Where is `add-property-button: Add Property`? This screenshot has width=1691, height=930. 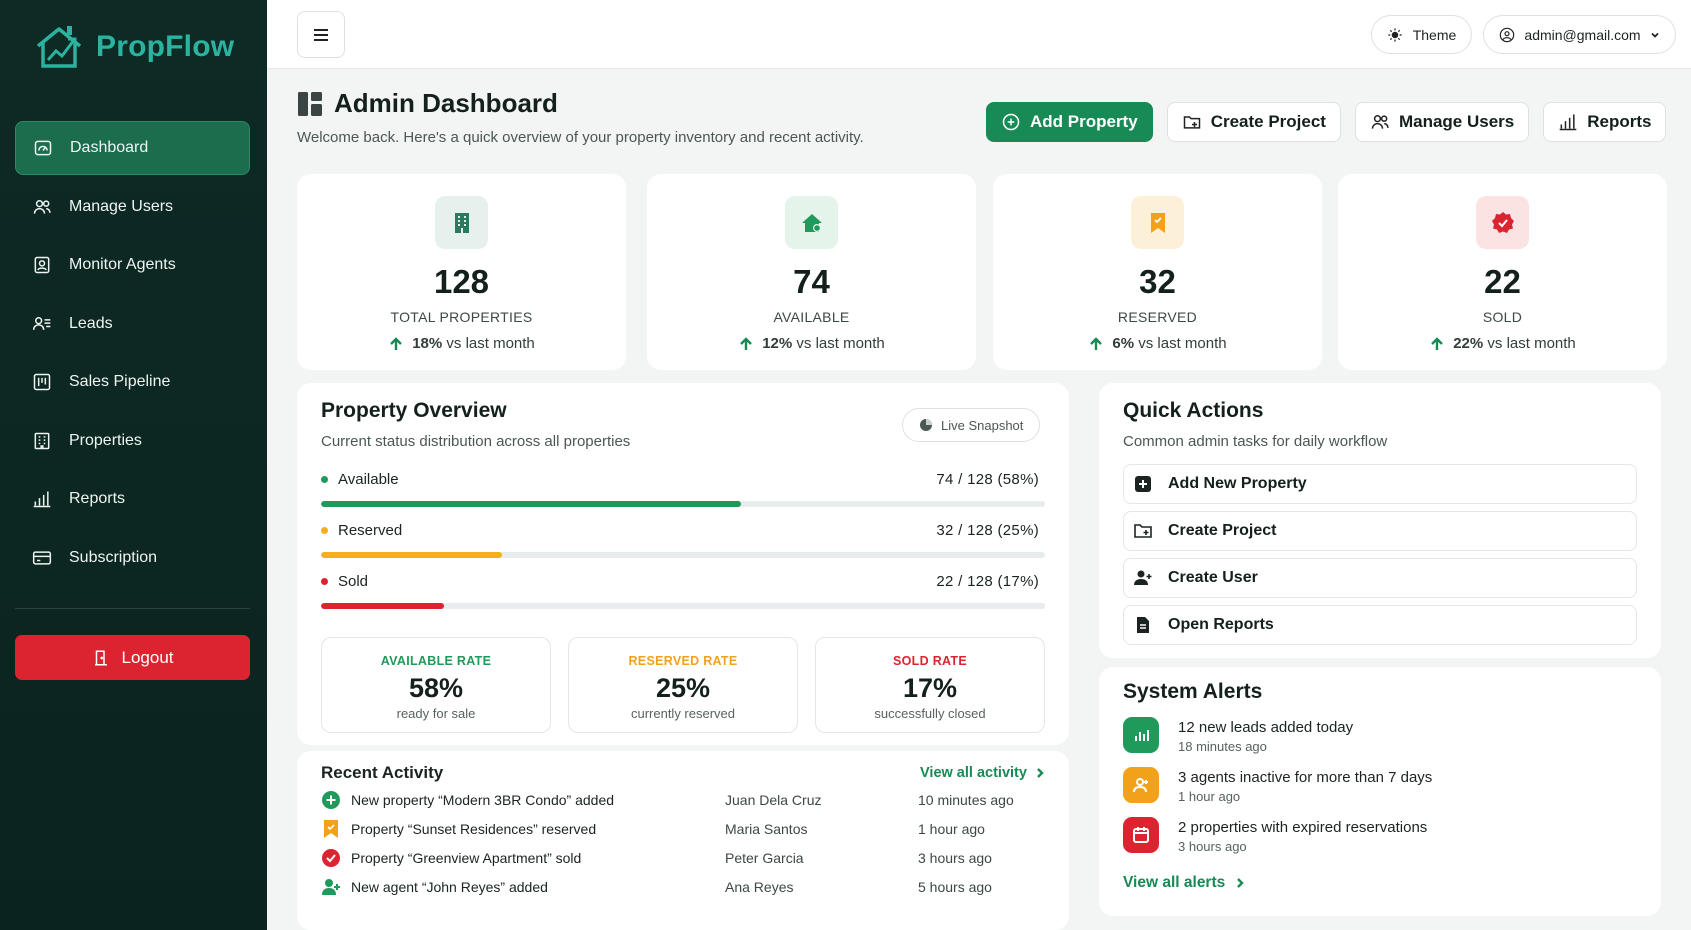
add-property-button: Add Property is located at coordinates (1069, 122).